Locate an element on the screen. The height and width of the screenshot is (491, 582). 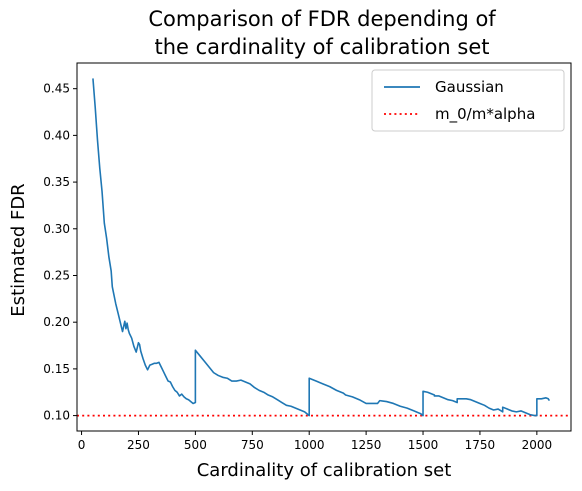
x-tick-label: 2000 is located at coordinates (537, 445).